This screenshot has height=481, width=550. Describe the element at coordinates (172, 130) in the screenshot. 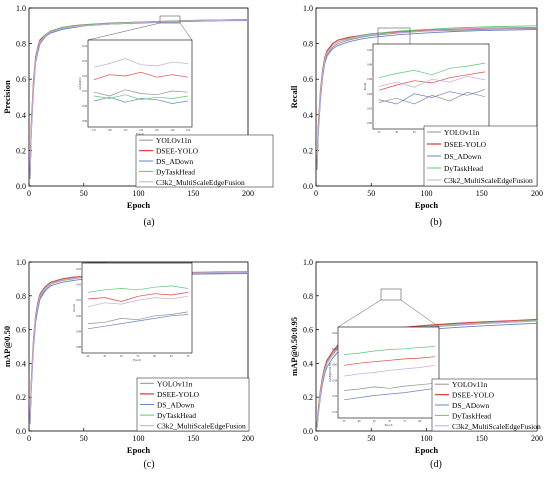

I see `inset-x-tick-label: 140` at that location.